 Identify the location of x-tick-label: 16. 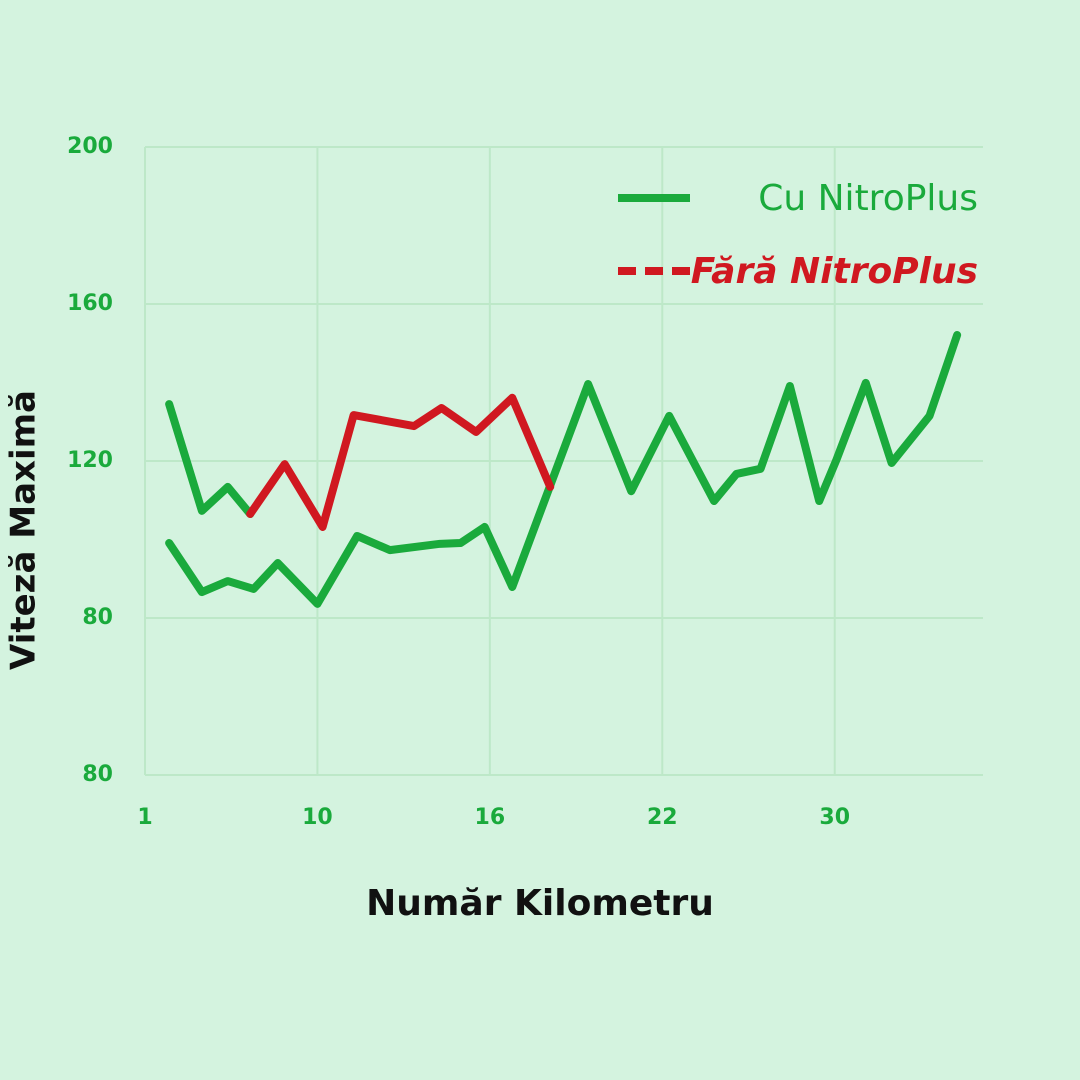
(490, 817).